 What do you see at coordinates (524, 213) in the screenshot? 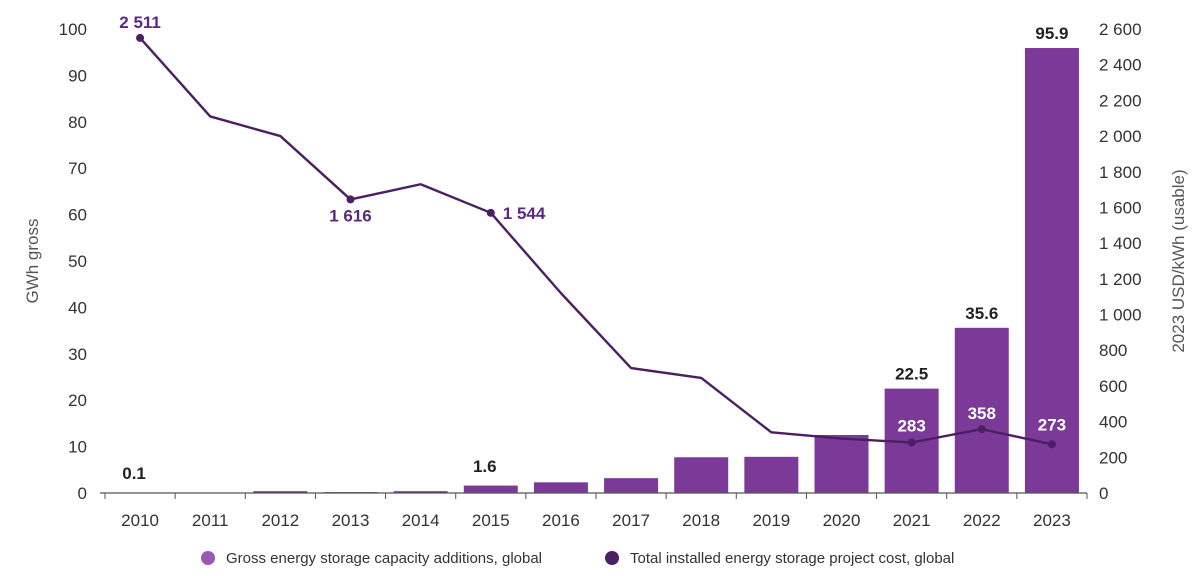
I see `cost-value-label: 1 544` at bounding box center [524, 213].